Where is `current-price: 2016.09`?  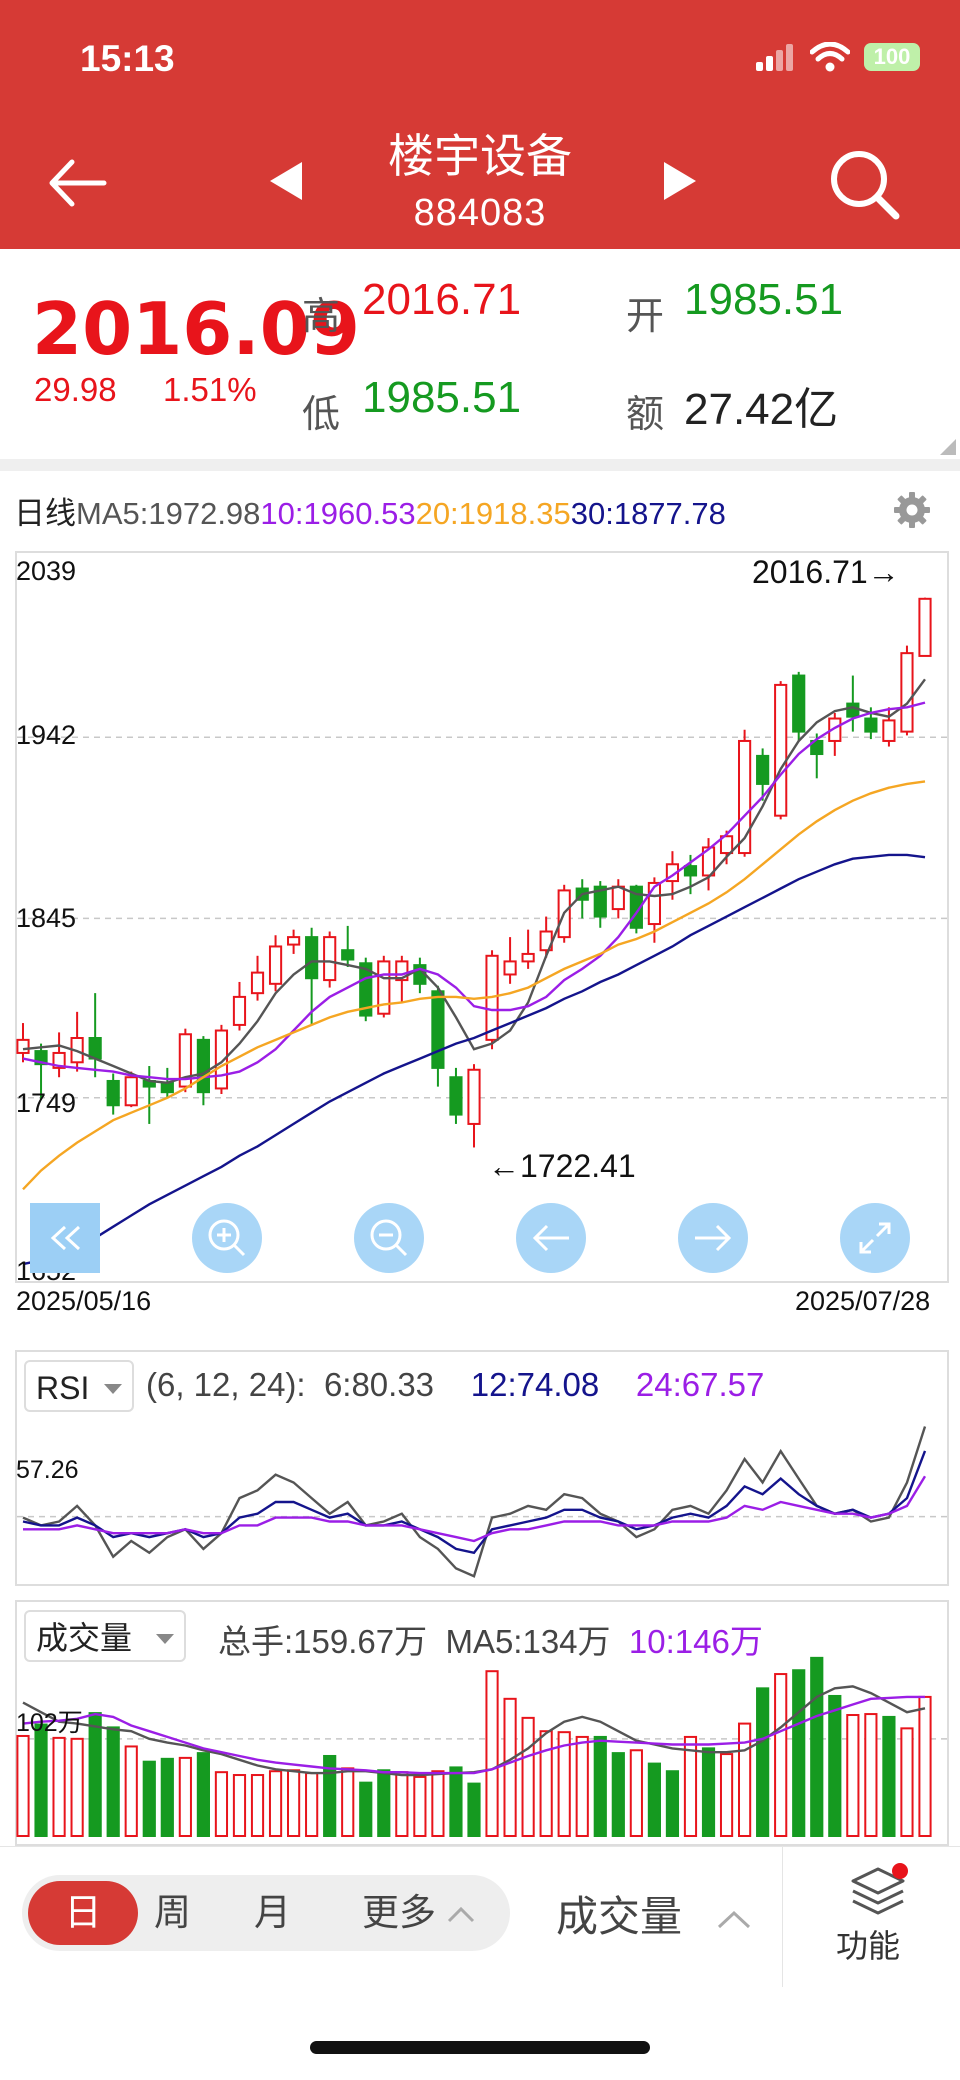
current-price: 2016.09 is located at coordinates (196, 329).